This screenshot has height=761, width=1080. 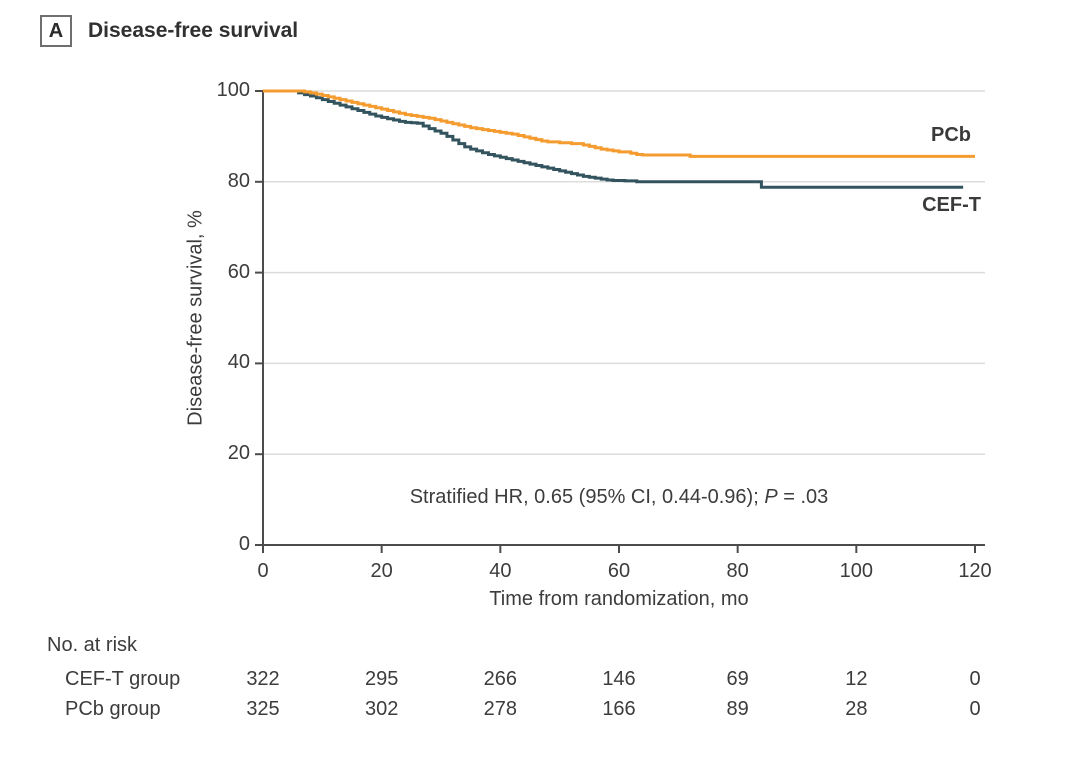 I want to click on survival-curves, so click(x=619, y=139).